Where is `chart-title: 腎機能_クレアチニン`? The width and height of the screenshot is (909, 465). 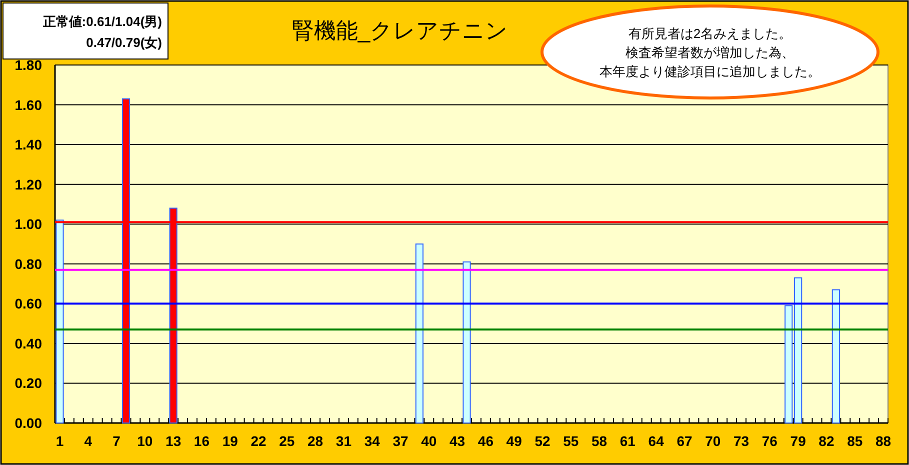 chart-title: 腎機能_クレアチニン is located at coordinates (400, 30).